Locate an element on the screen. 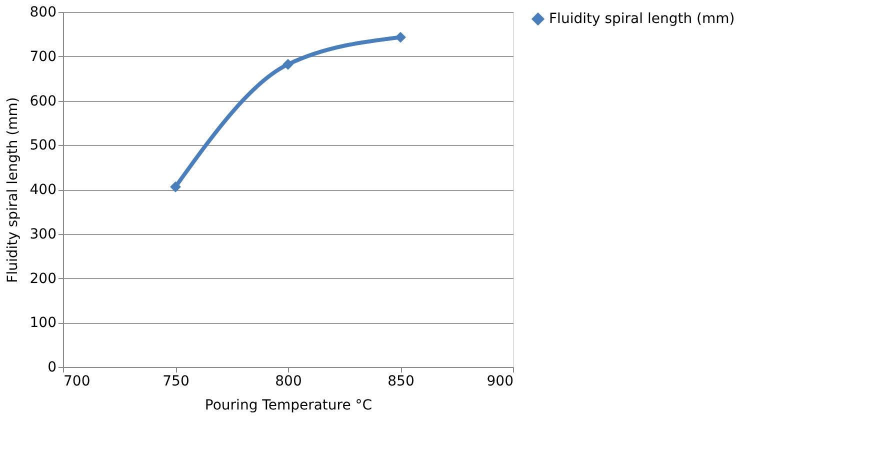 The image size is (875, 460). y-tick-label: 0 is located at coordinates (52, 368).